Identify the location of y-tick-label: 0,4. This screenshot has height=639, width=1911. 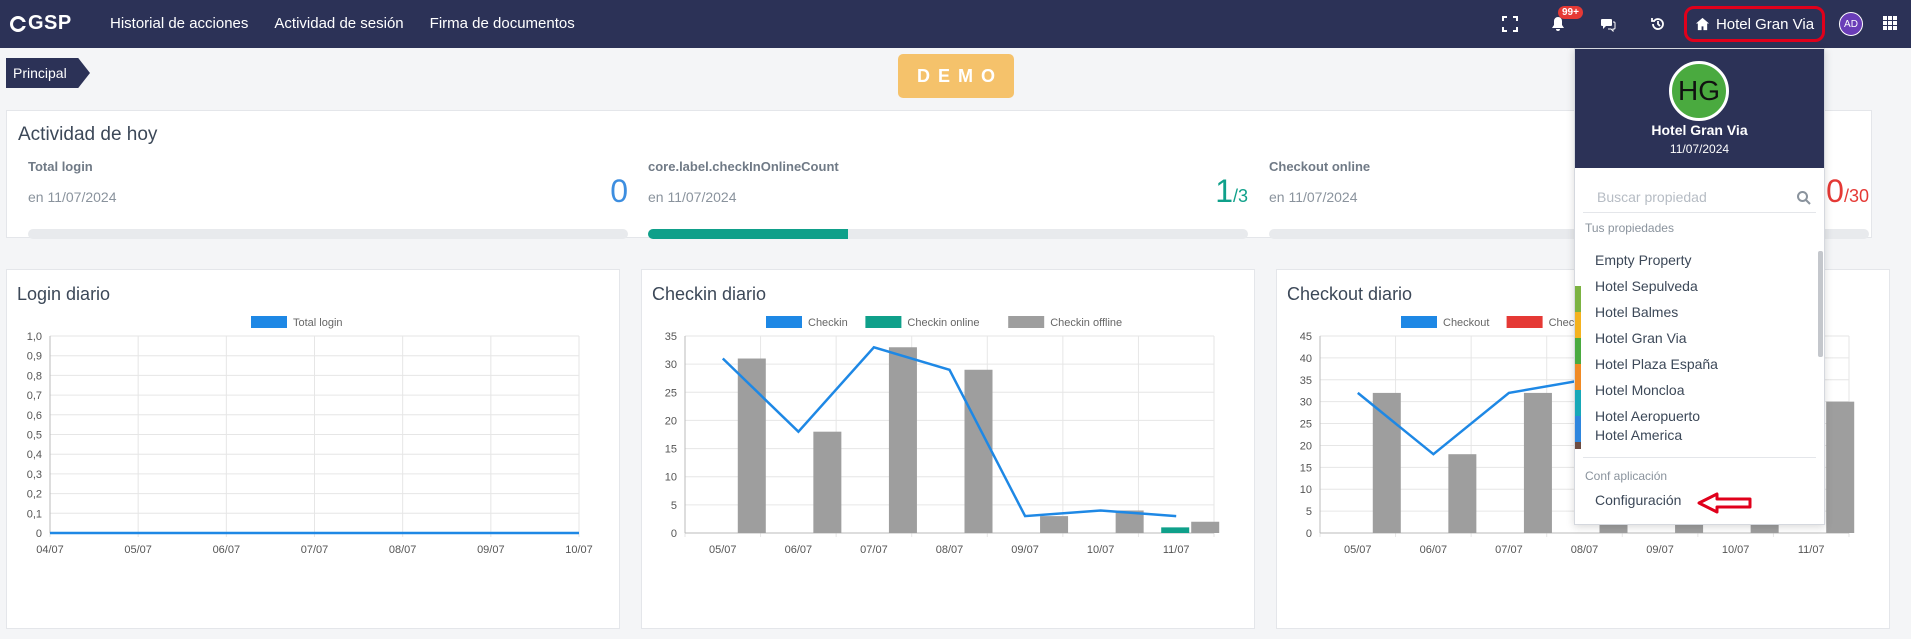
(34, 455).